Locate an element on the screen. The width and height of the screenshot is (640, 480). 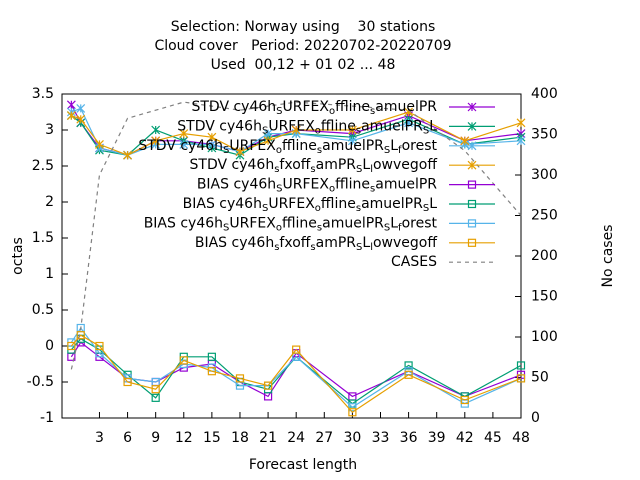
legend-label: BIAS cy46hSURFEXofflinesamuelPRSL is located at coordinates (310, 205).